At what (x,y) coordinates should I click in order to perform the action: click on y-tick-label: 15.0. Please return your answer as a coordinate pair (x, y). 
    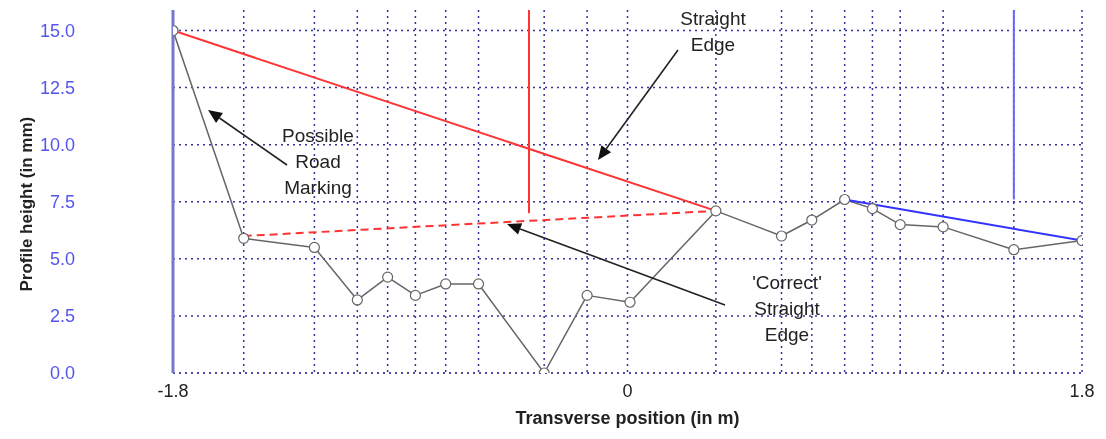
    Looking at the image, I should click on (57, 30).